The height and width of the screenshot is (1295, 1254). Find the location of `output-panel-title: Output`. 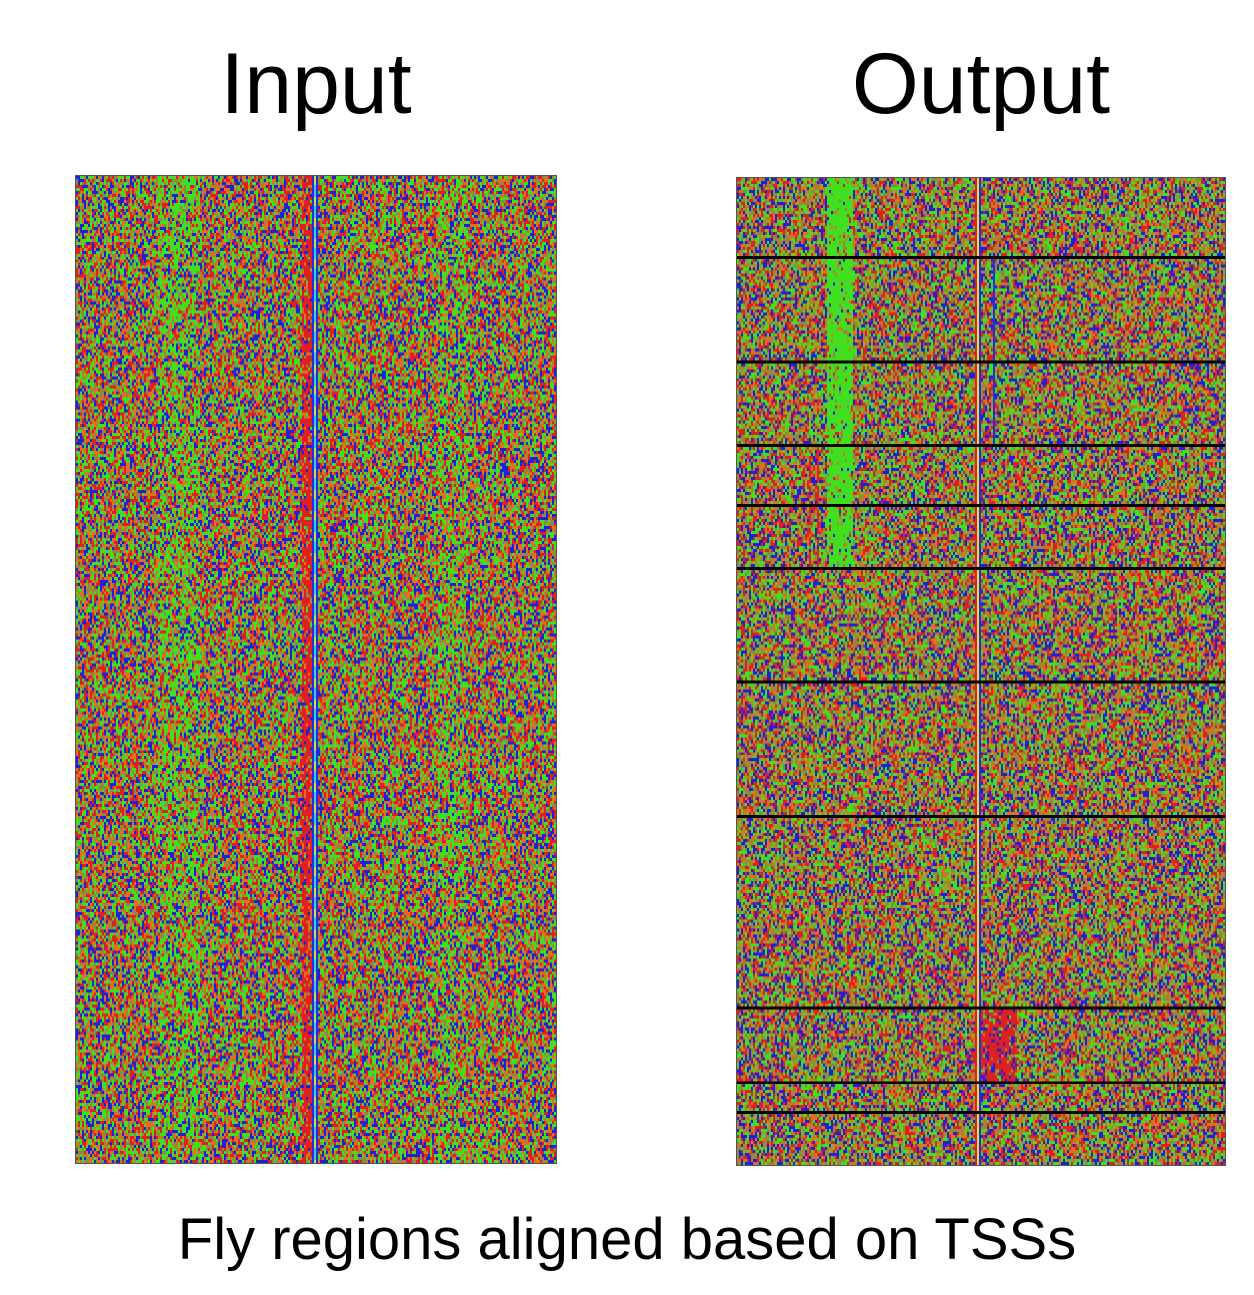

output-panel-title: Output is located at coordinates (981, 84).